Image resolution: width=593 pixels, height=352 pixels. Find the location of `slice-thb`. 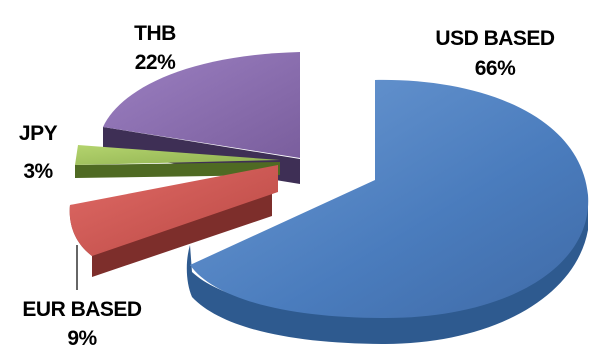

slice-thb is located at coordinates (201, 105).